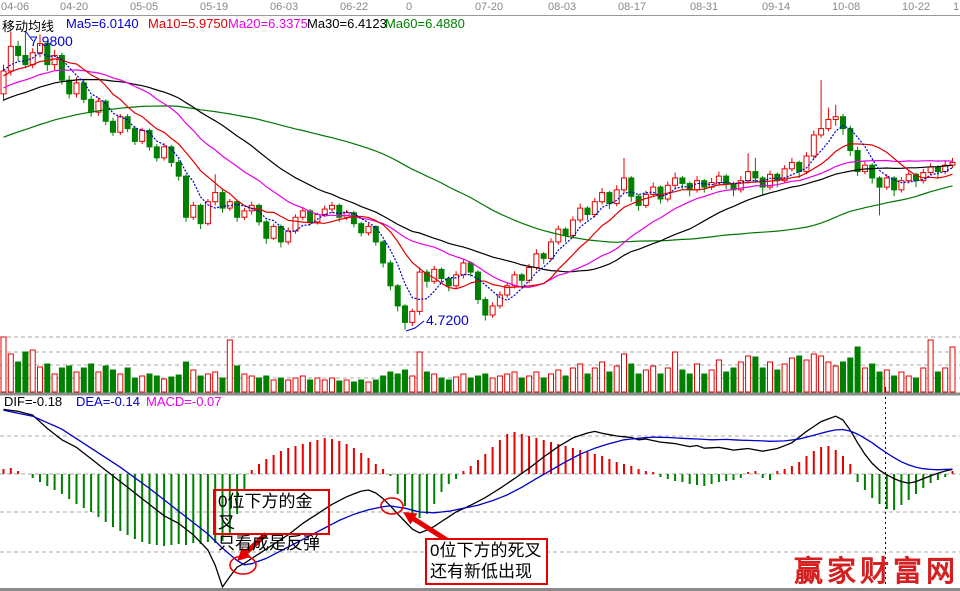 This screenshot has height=591, width=960. What do you see at coordinates (108, 401) in the screenshot?
I see `macd-readout-label: DEA=-0.14` at bounding box center [108, 401].